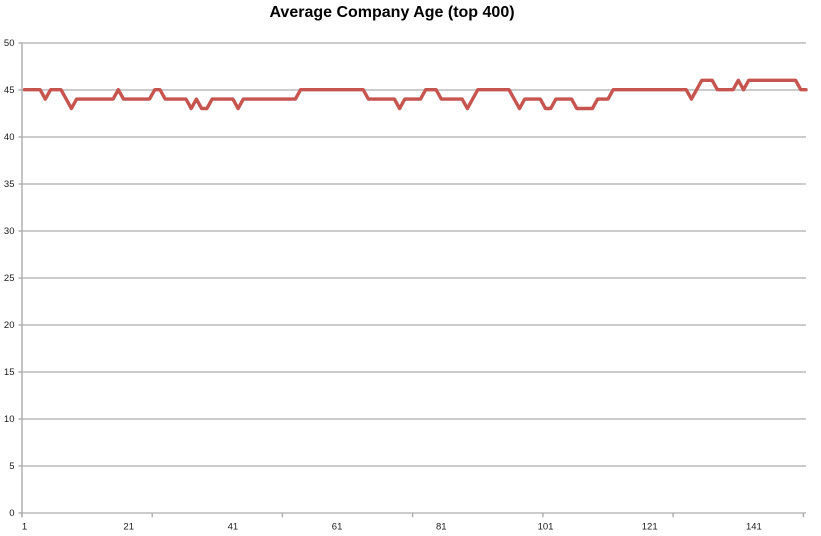 This screenshot has height=536, width=821. What do you see at coordinates (9, 372) in the screenshot?
I see `svg-text: 15` at bounding box center [9, 372].